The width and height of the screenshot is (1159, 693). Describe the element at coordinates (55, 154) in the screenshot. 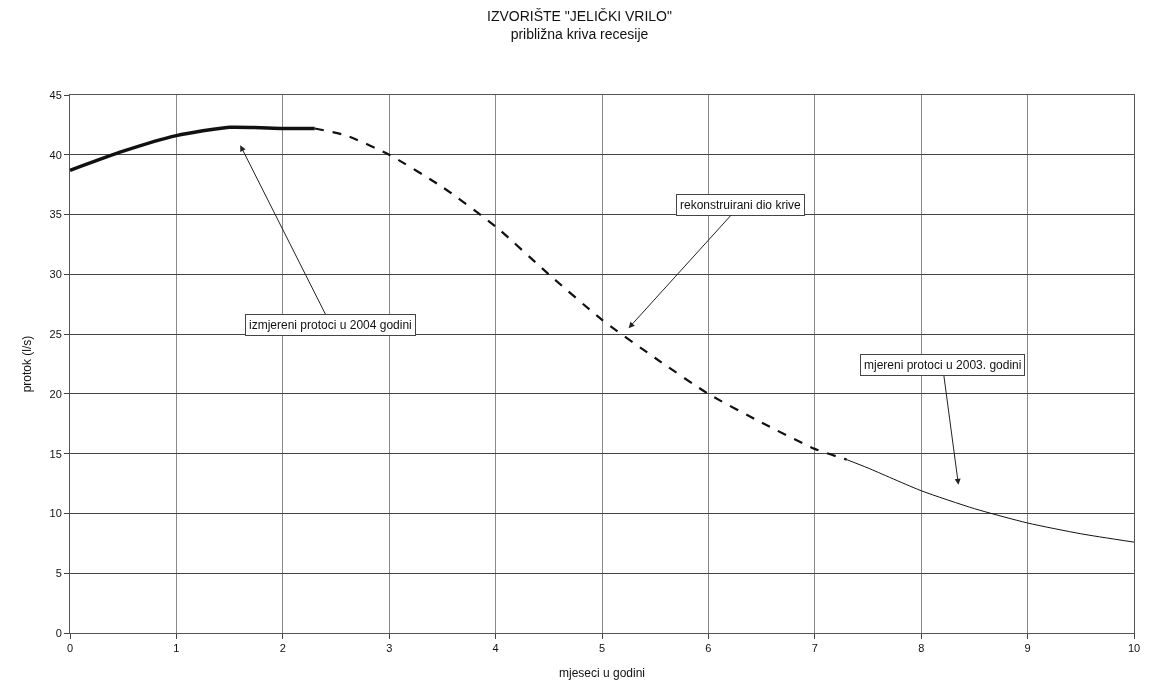

I see `y-tick-label: 40` at that location.